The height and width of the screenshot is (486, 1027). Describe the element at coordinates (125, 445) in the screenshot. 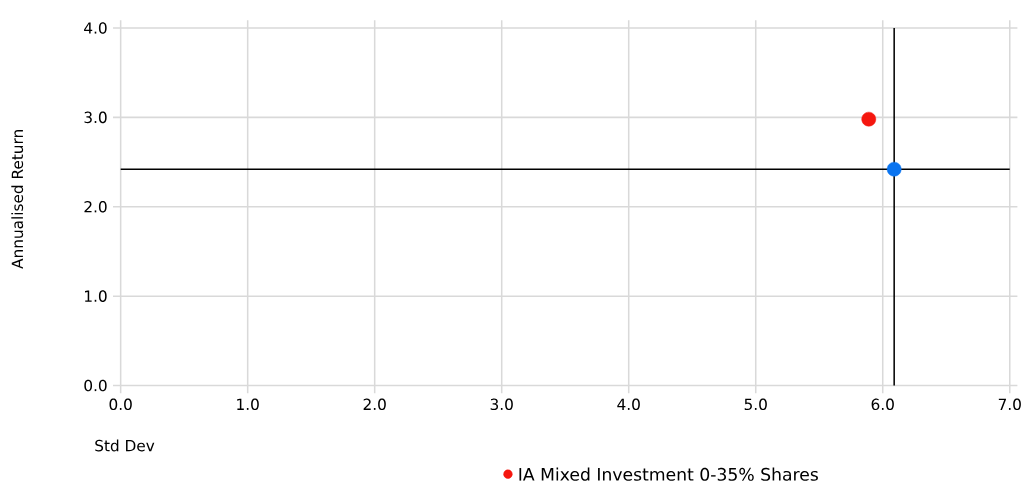

I see `x-axis-title: Std Dev` at that location.